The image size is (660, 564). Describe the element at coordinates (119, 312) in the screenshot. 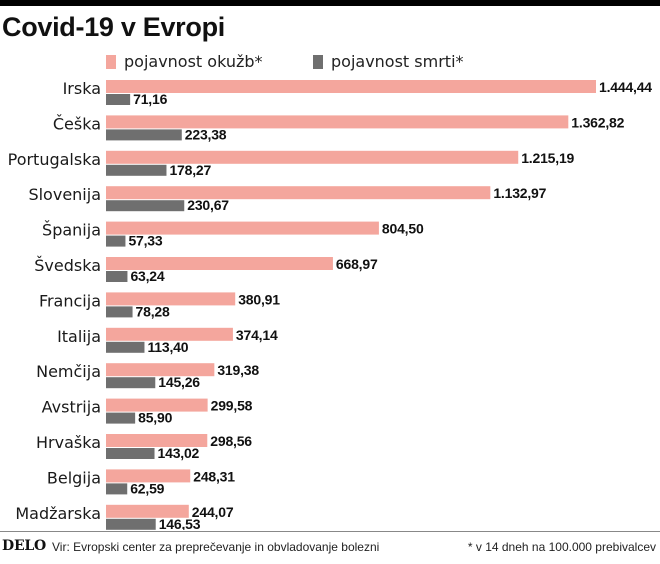

I see `death-bar-francija` at that location.